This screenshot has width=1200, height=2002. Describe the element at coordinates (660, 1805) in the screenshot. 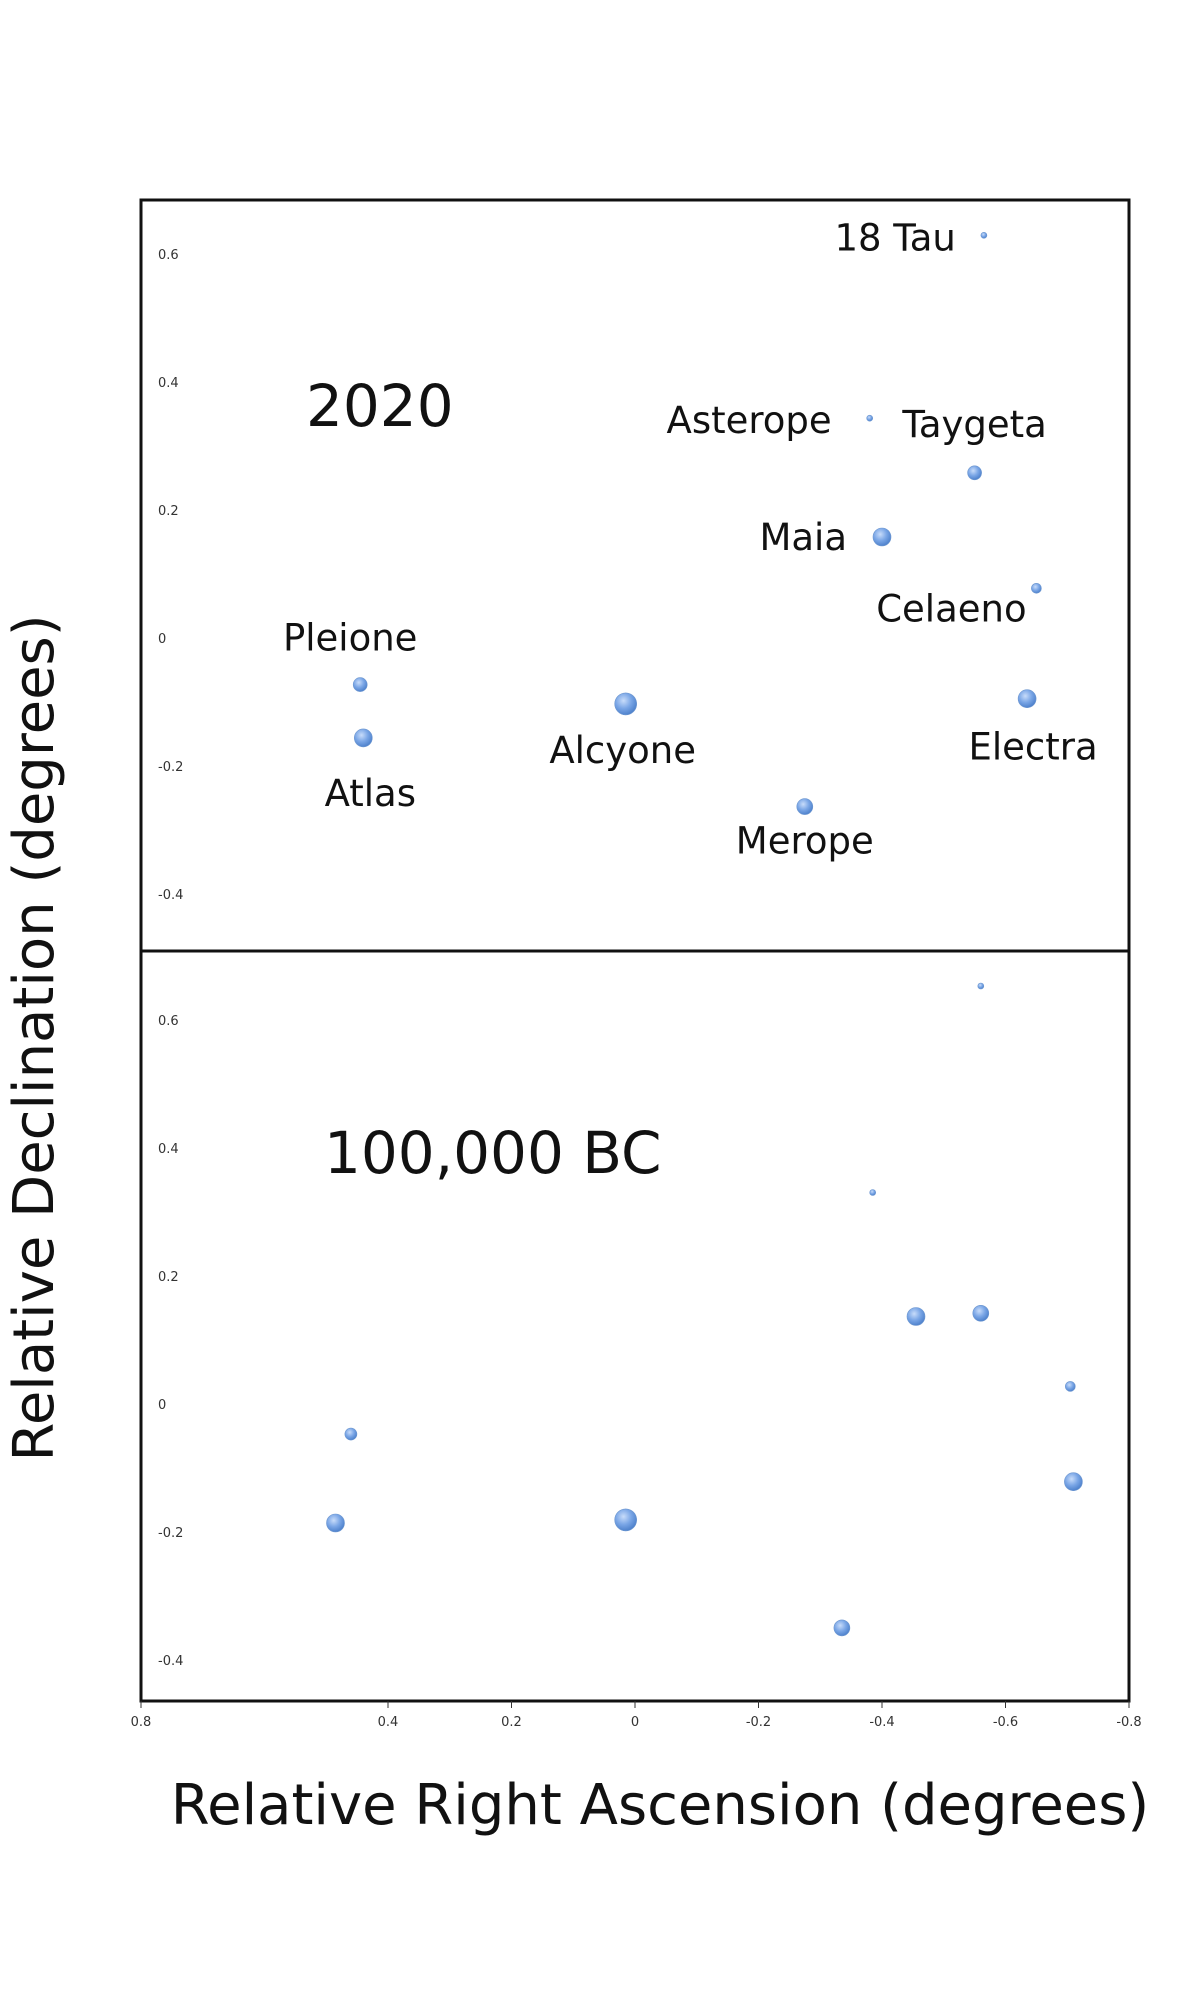

I see `x-axis-title: Relative Right Ascension (degrees)` at that location.